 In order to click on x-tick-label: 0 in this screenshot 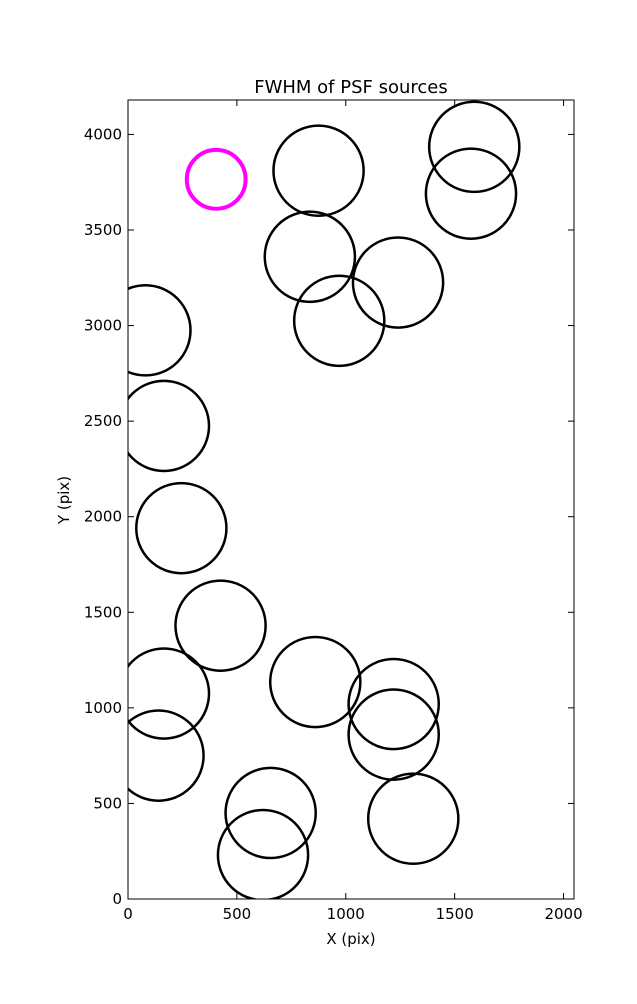, I will do `click(128, 914)`.